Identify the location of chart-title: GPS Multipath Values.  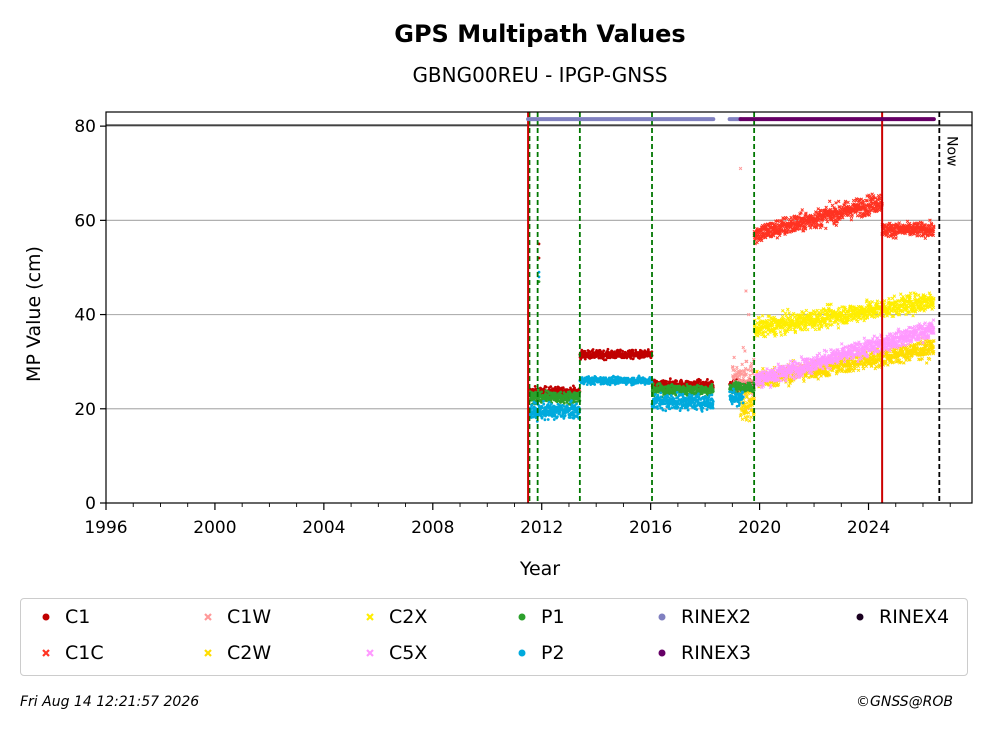
(539, 34).